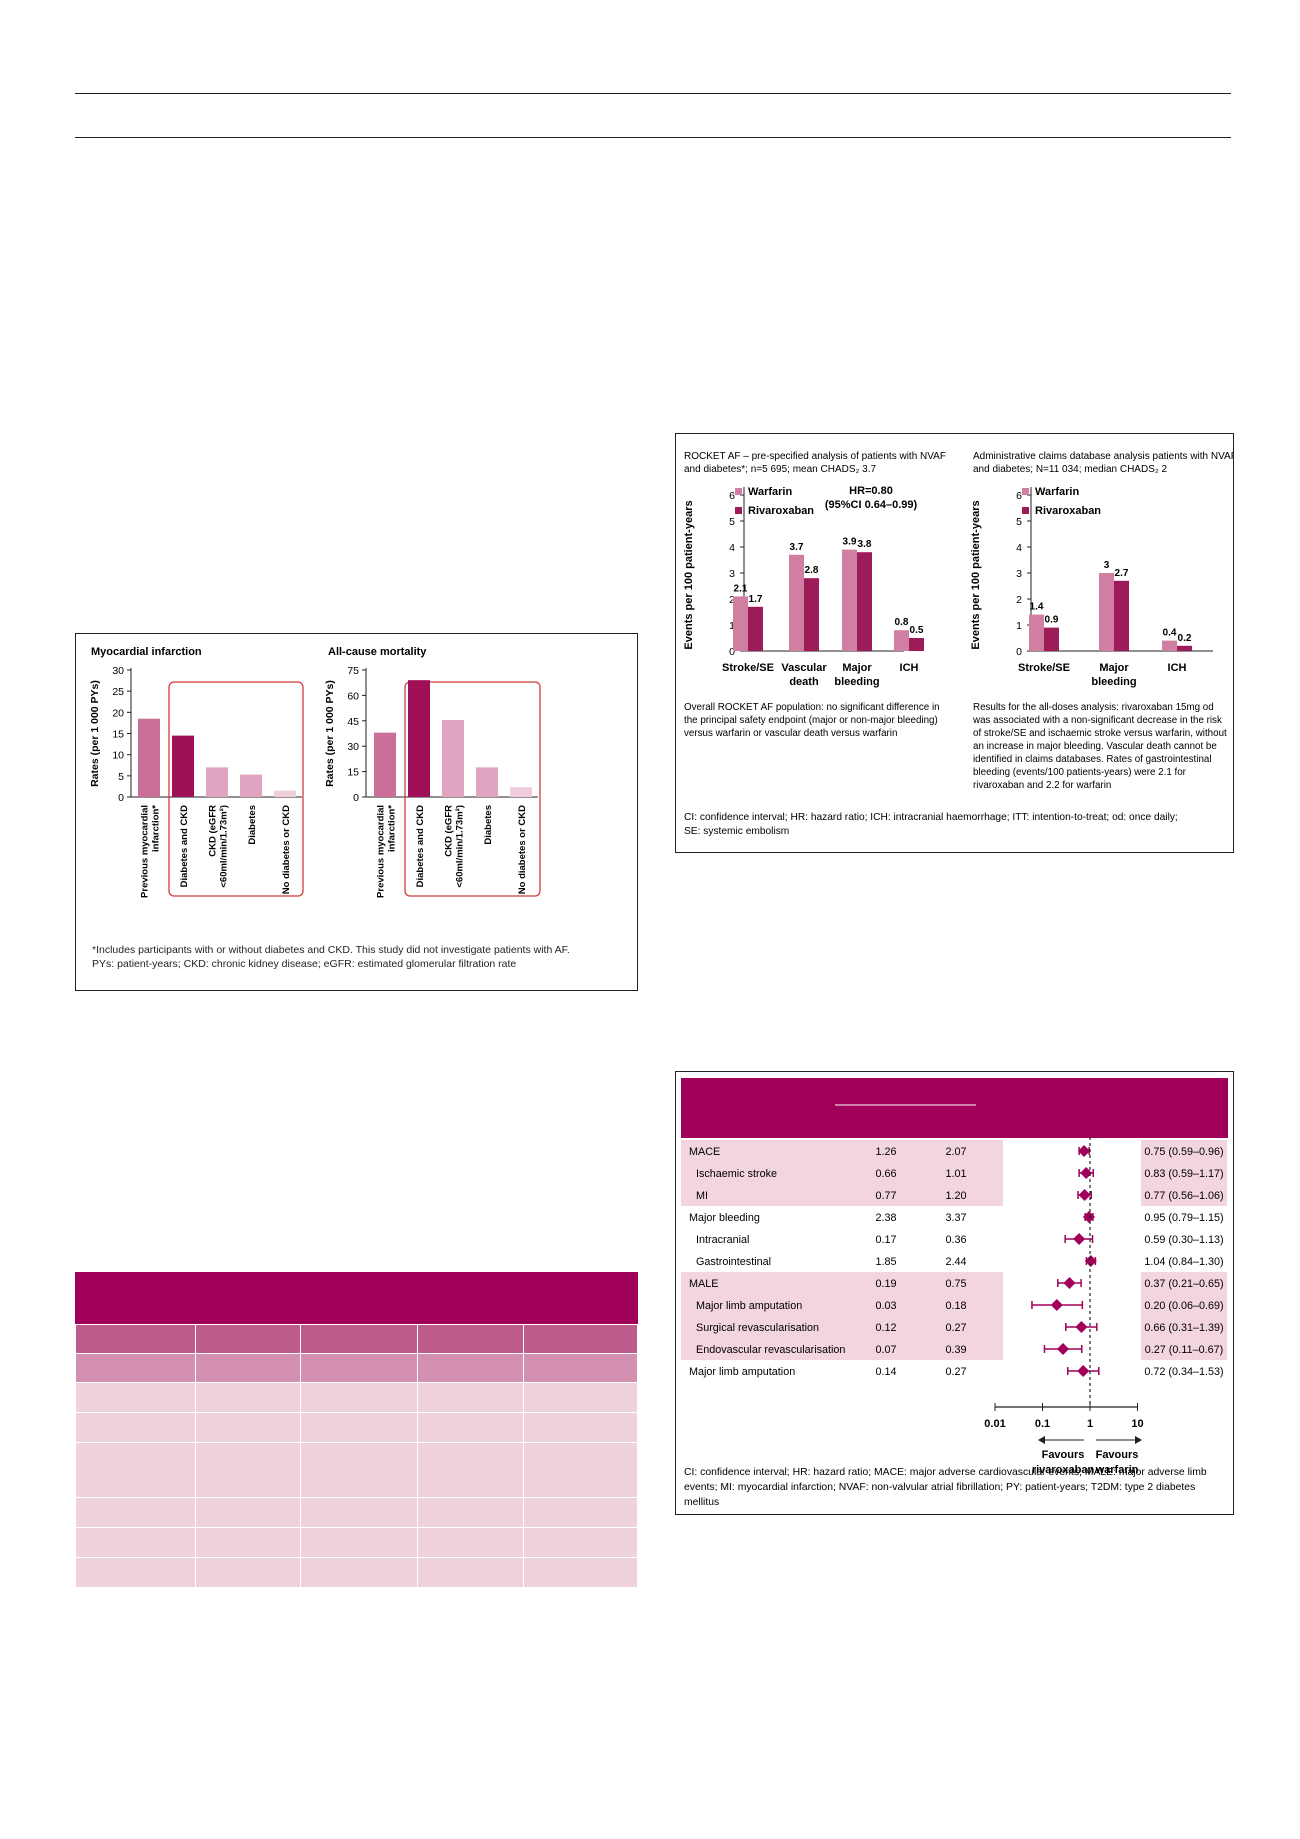 The height and width of the screenshot is (1839, 1300). What do you see at coordinates (460, 846) in the screenshot?
I see `x-tick-label: <60ml/min/1.73m²)` at bounding box center [460, 846].